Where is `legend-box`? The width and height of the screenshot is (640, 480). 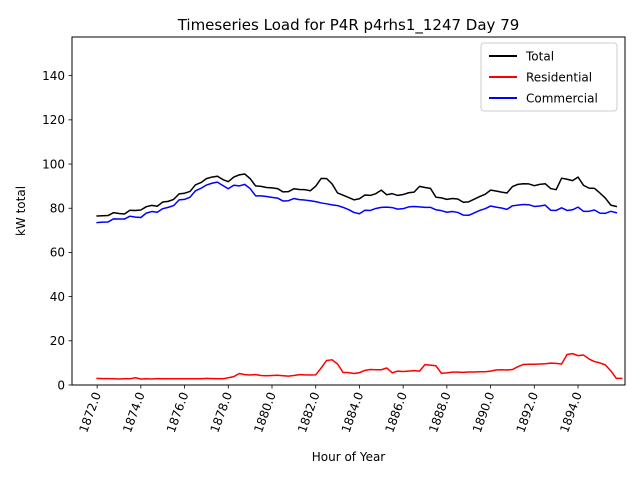 legend-box is located at coordinates (549, 77).